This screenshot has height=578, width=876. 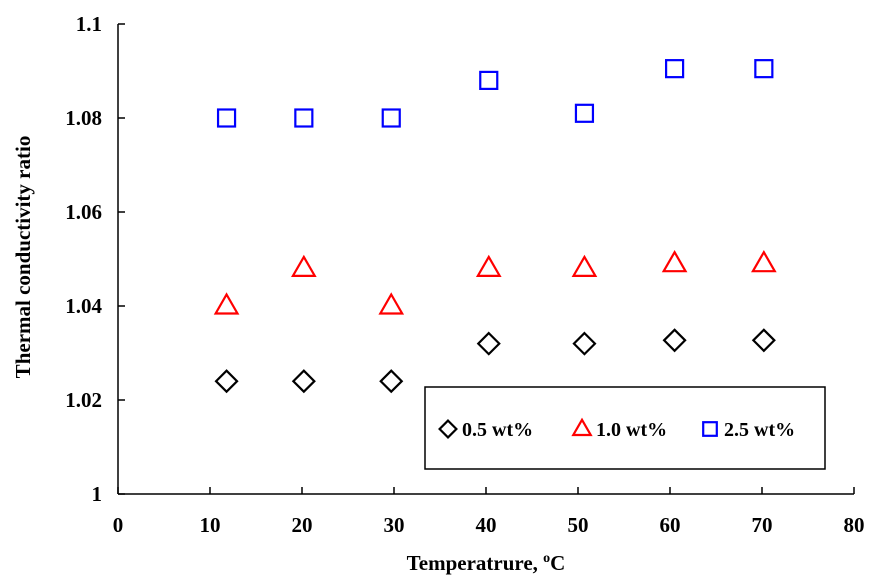 I want to click on x-axis-title-text: Temperatrure,, so click(x=475, y=563).